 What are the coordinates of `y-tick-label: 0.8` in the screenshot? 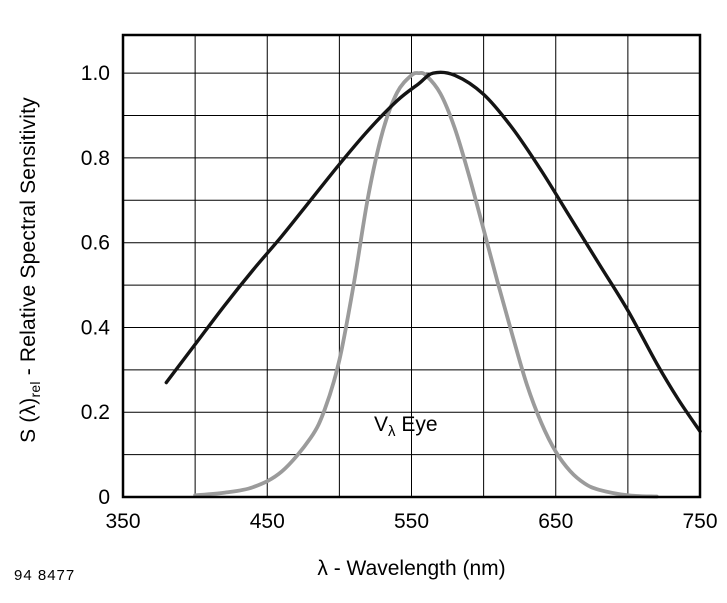 It's located at (95, 158).